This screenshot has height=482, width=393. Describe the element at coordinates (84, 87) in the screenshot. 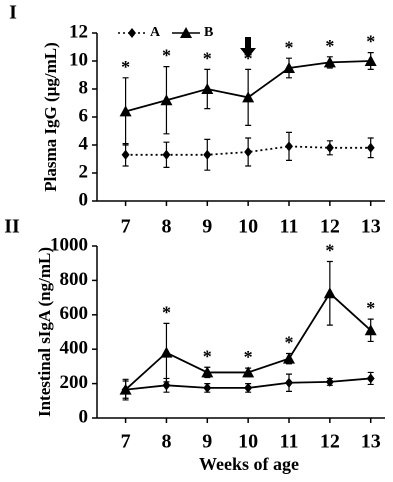

I see `y-tick-label: 8` at that location.